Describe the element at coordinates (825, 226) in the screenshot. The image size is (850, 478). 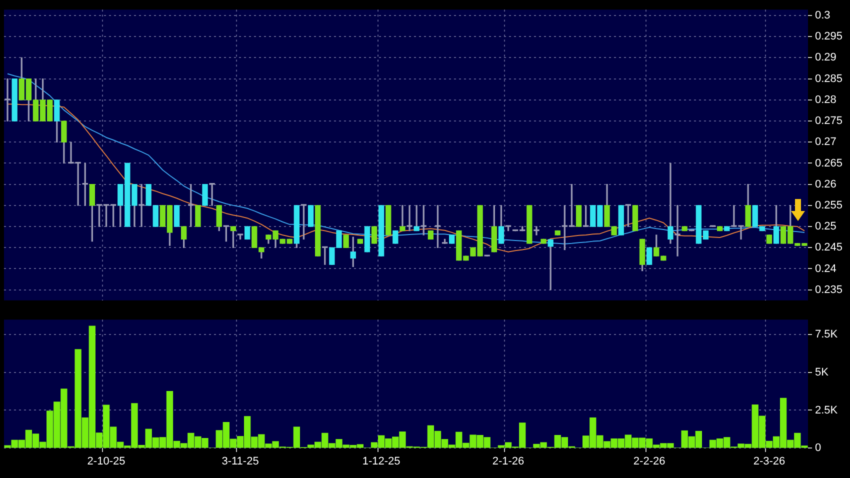
I see `y-tick-label: 0.25` at that location.